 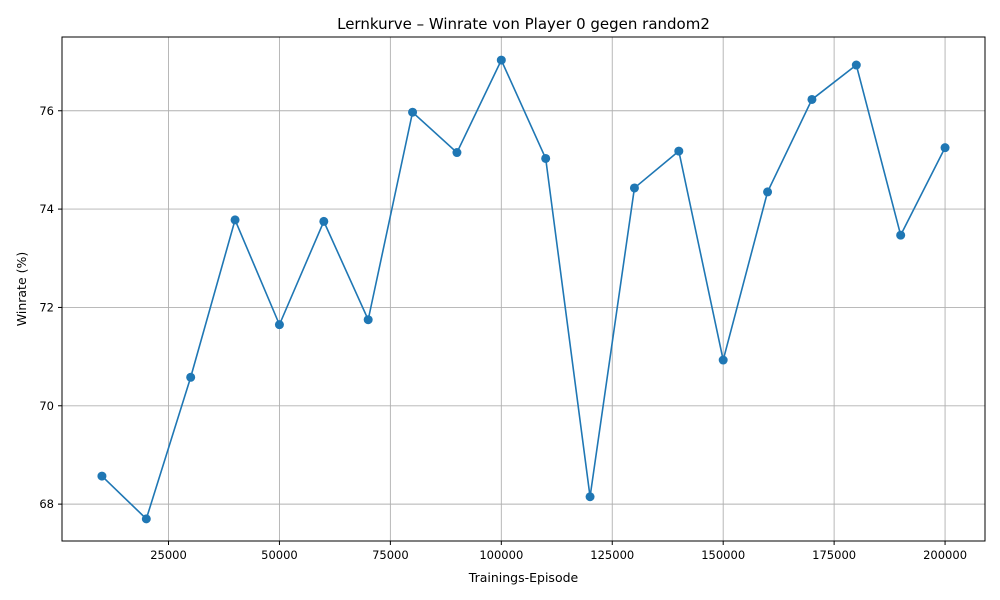 What do you see at coordinates (723, 555) in the screenshot?
I see `x-tick-label: 150000` at bounding box center [723, 555].